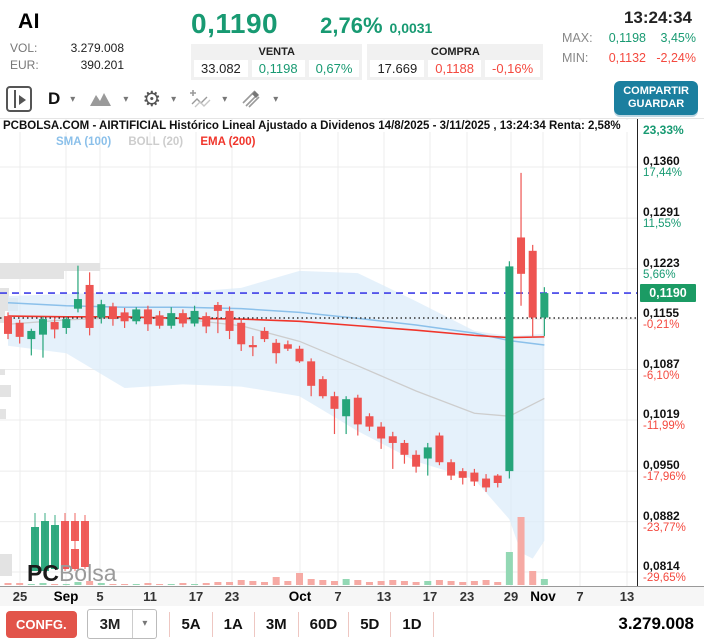 Image resolution: width=704 pixels, height=643 pixels. Describe the element at coordinates (664, 571) in the screenshot. I see `y-axis-label: 0,0814 -29,65%` at that location.